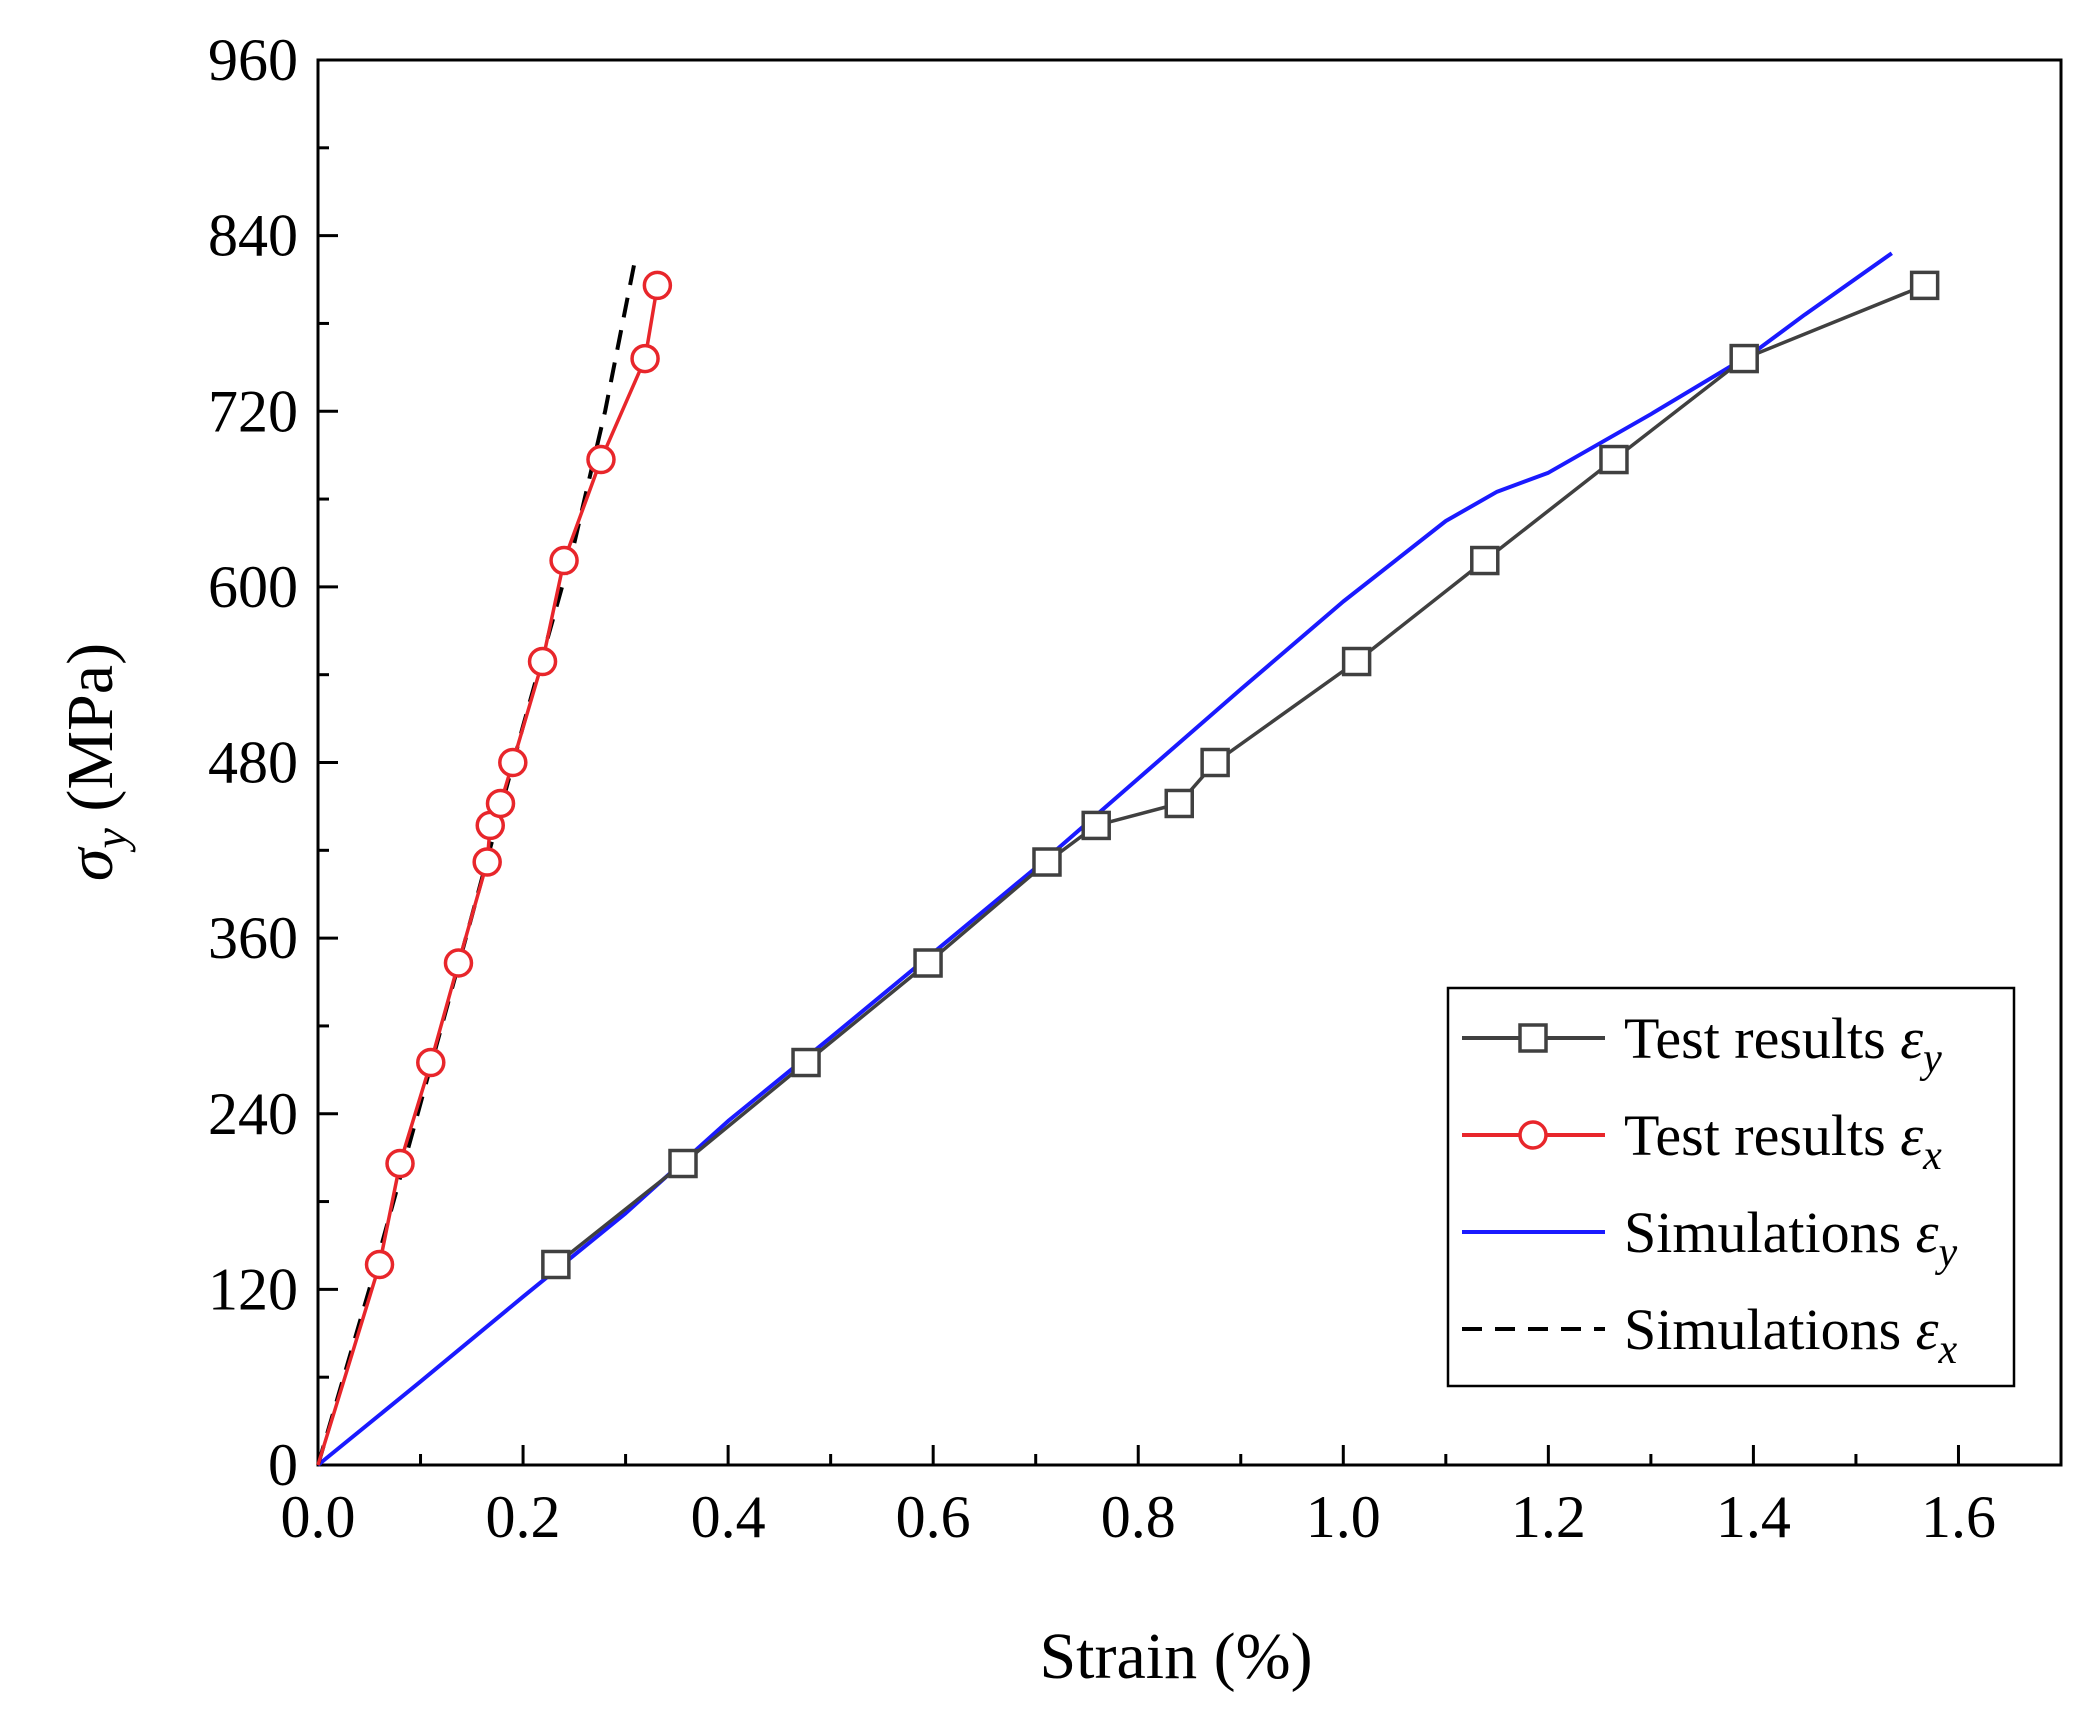 The image size is (2087, 1720). Describe the element at coordinates (253, 60) in the screenshot. I see `y-tick-label: 960` at that location.